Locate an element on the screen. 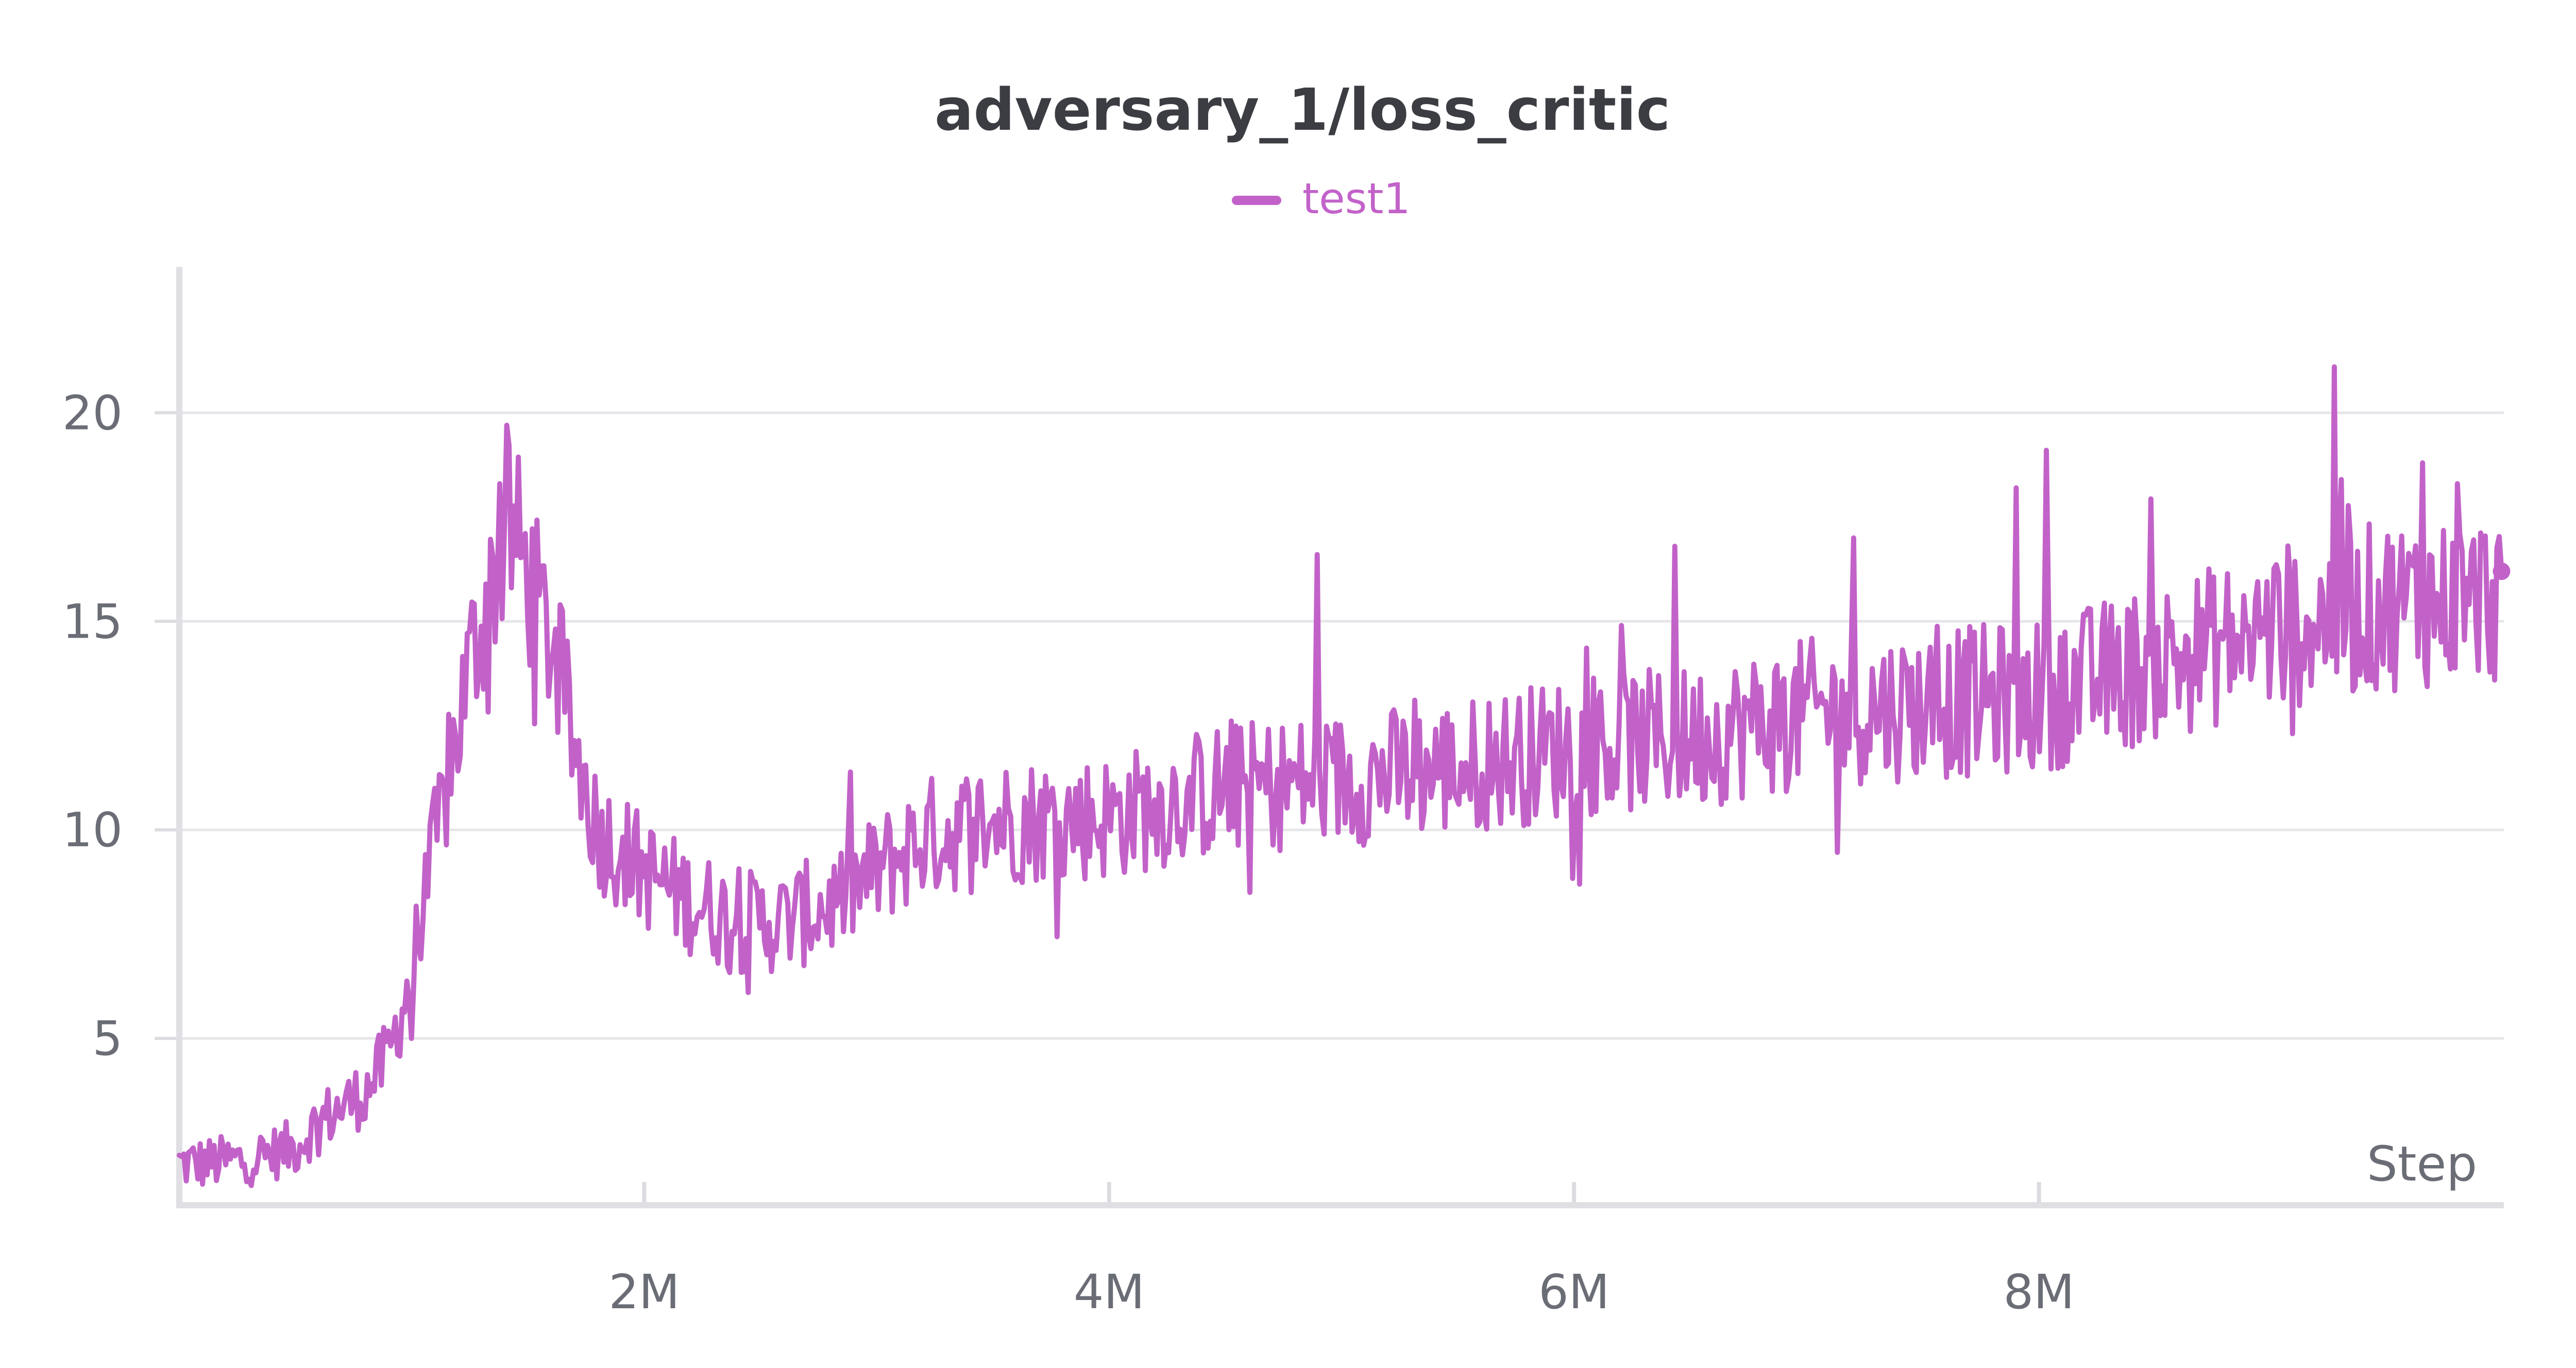 This screenshot has height=1368, width=2576. y-tick-label: 20 is located at coordinates (92, 412).